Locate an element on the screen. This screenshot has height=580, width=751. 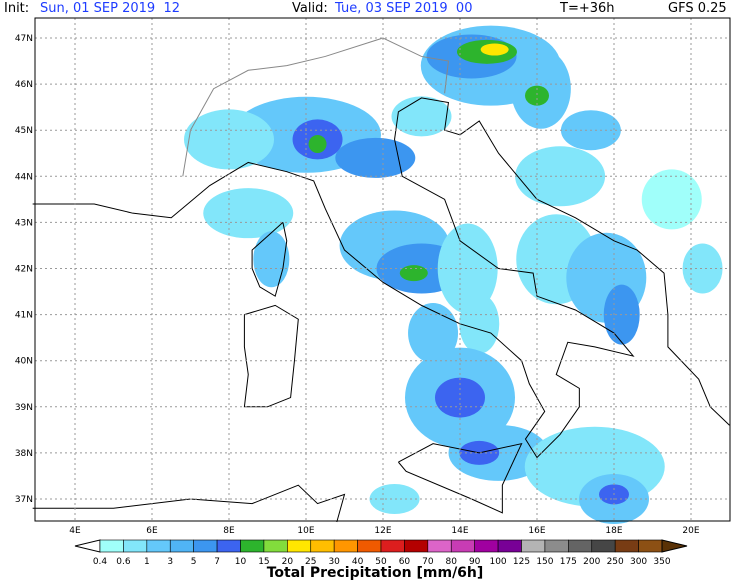
colorbar-label: 80 is located at coordinates (452, 562).